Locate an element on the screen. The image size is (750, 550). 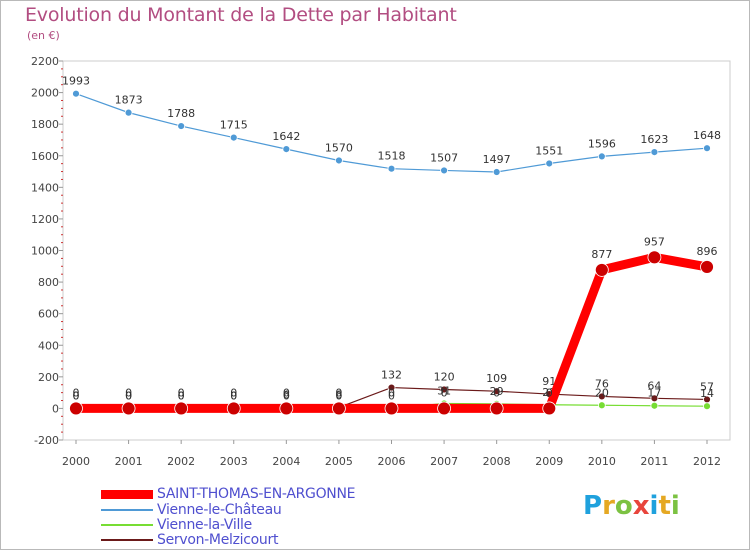
x-tick-label: 2007 is located at coordinates (444, 461).